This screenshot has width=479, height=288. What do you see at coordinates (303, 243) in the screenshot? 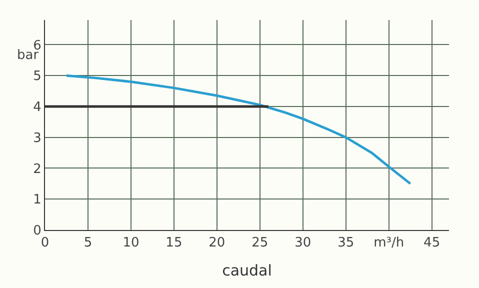
I see `x-tick-label: 30` at bounding box center [303, 243].